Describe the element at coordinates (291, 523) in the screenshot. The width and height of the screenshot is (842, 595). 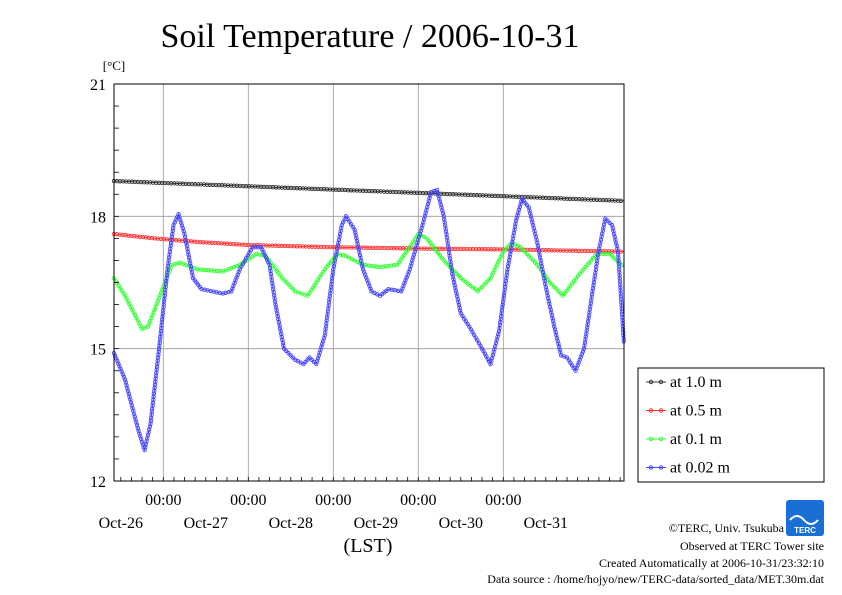
I see `x-date-label: Oct-28` at that location.